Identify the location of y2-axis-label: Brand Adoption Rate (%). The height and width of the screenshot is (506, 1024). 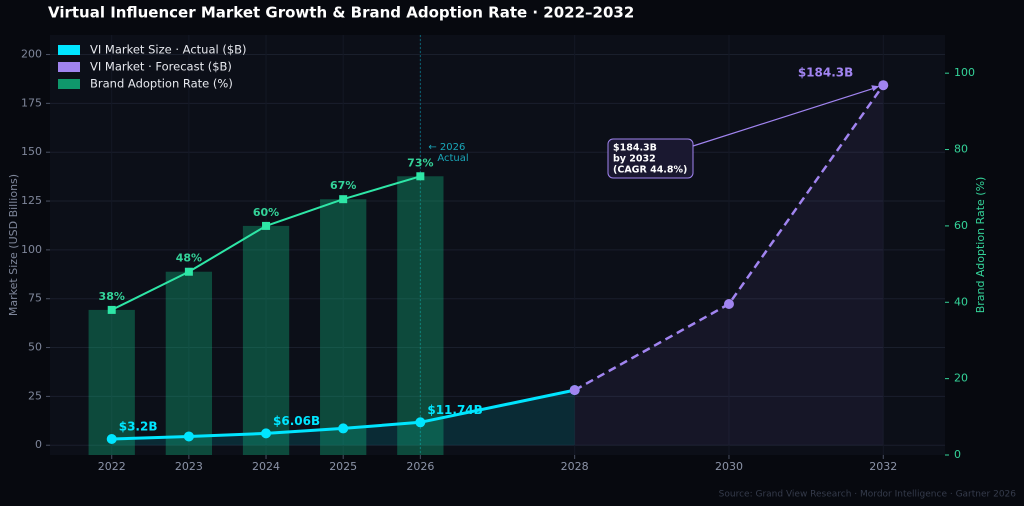
(980, 245).